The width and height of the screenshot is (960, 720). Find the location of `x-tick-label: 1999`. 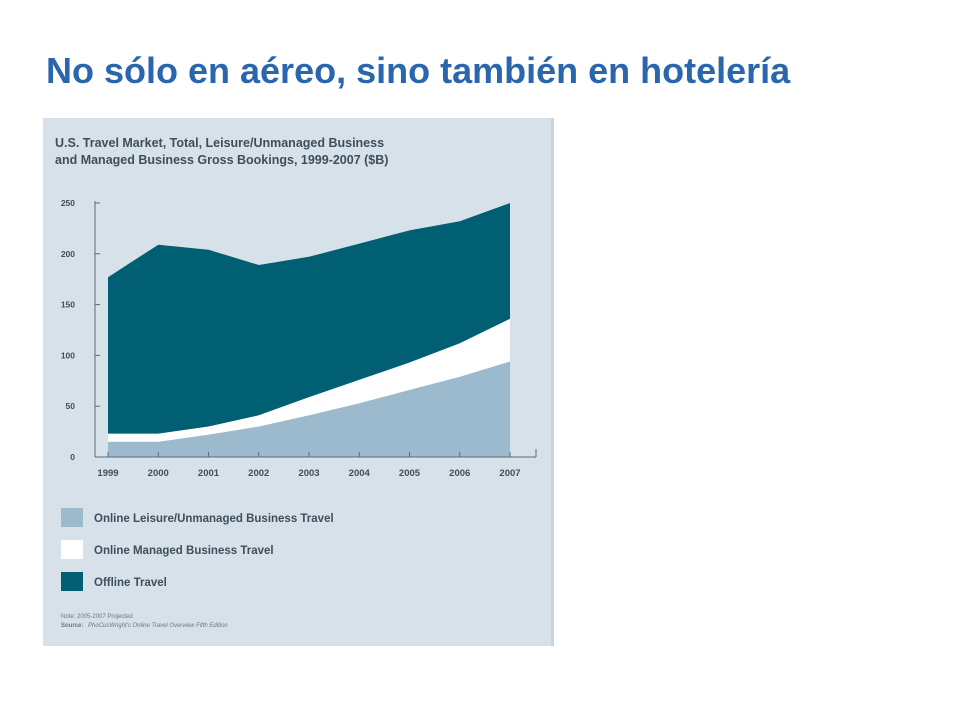

x-tick-label: 1999 is located at coordinates (107, 473).